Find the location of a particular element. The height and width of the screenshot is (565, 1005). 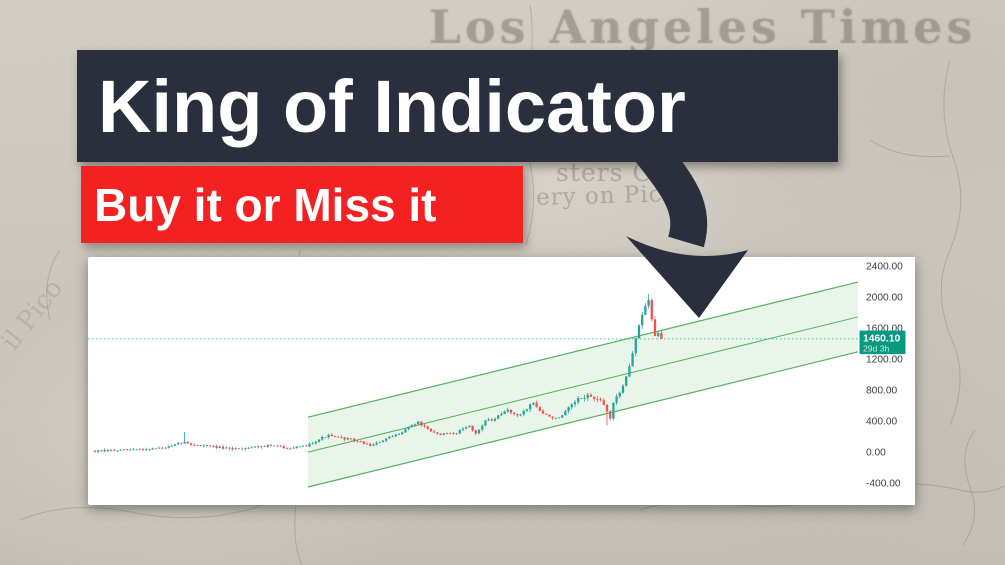

svg-text: -400.00 is located at coordinates (883, 484).